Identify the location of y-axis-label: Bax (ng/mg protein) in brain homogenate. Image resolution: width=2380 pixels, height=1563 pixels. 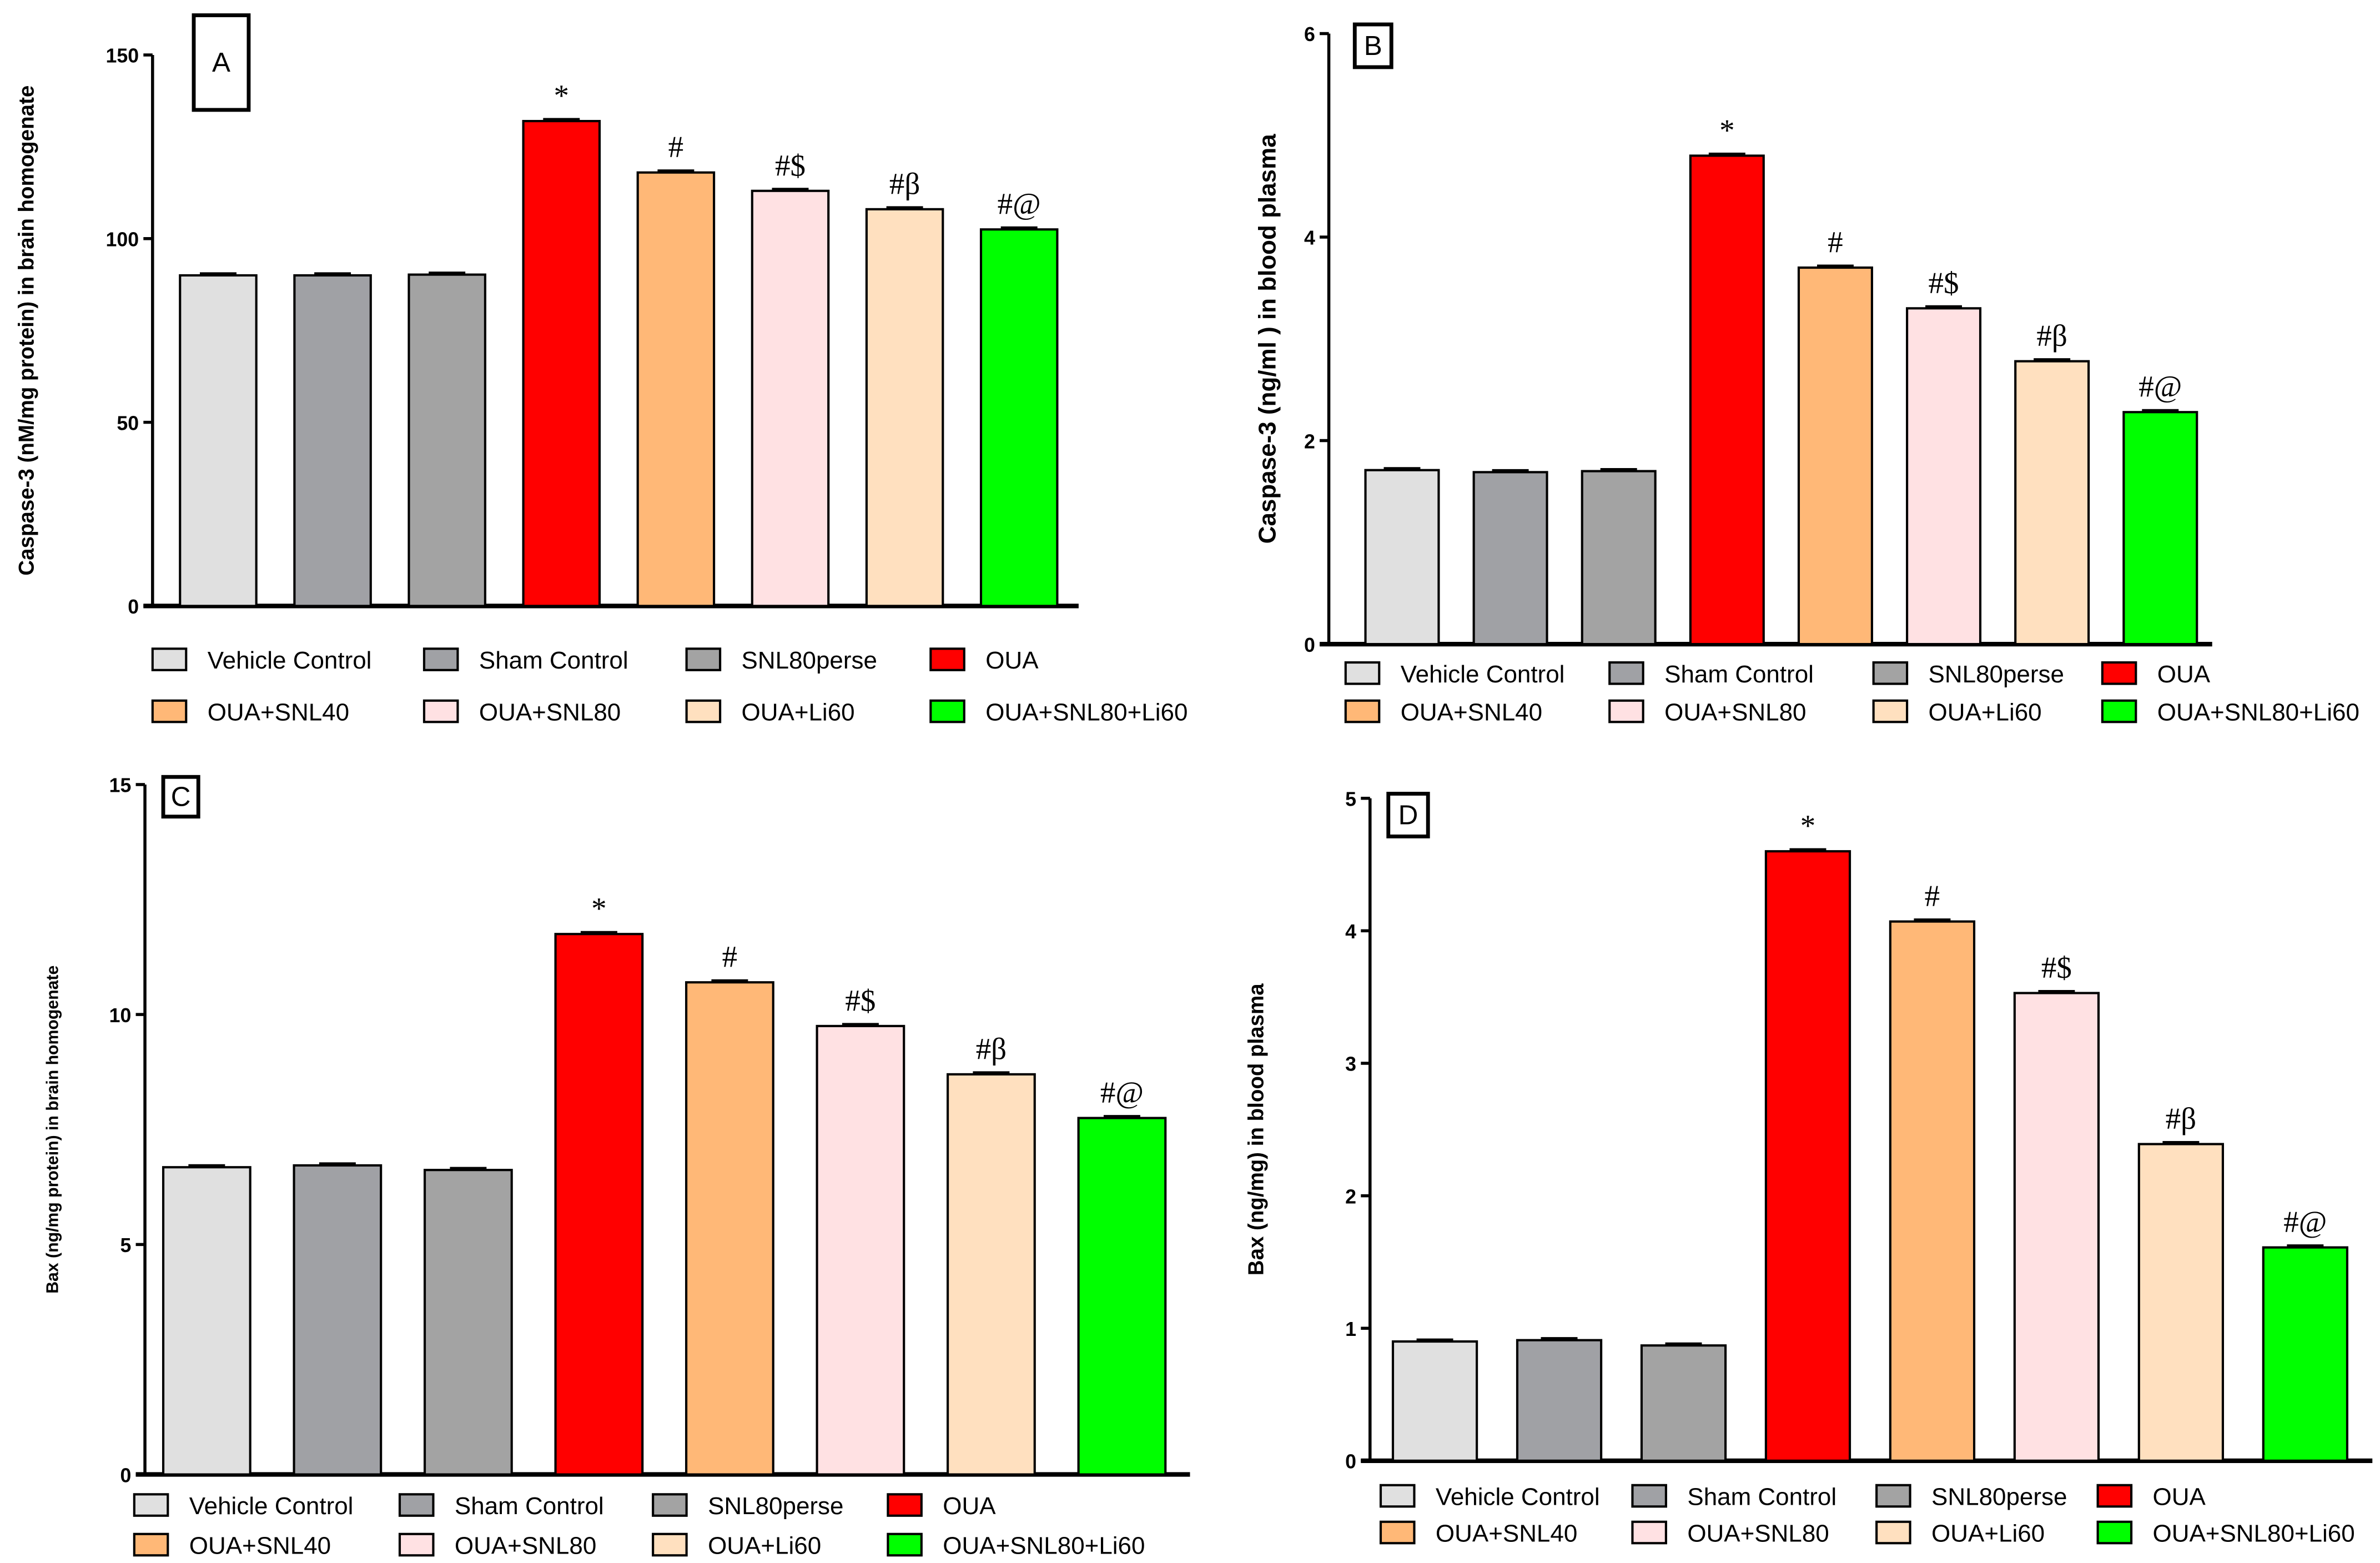
(52, 1130).